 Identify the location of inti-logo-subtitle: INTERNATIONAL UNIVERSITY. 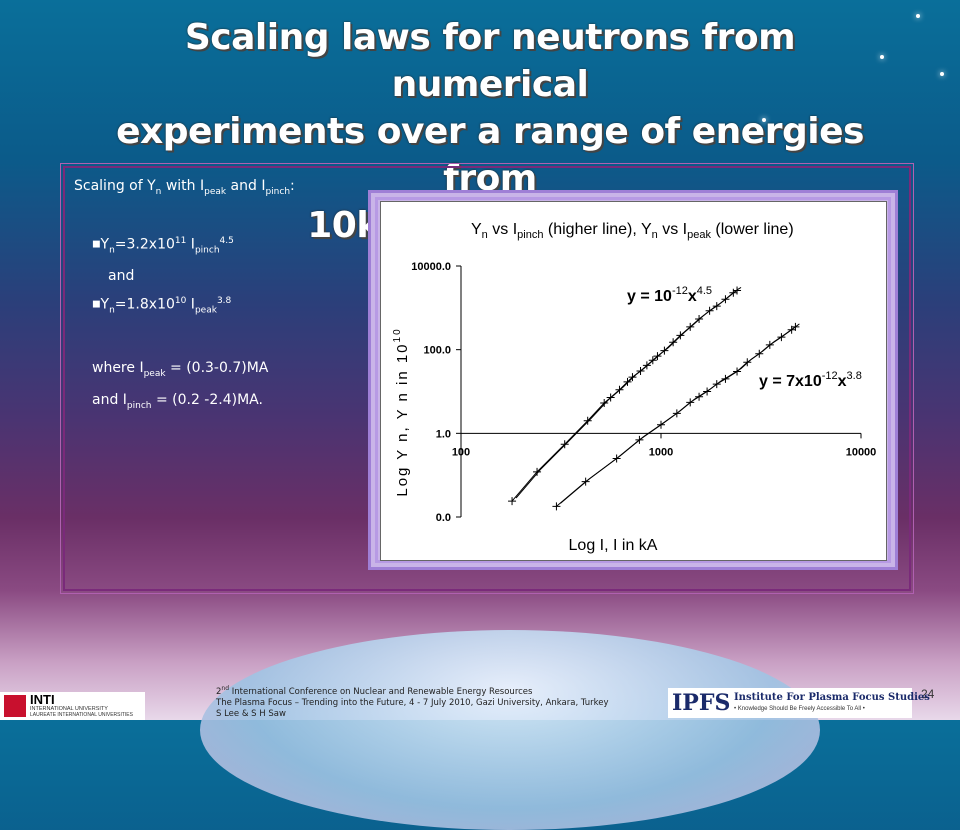
(69, 709).